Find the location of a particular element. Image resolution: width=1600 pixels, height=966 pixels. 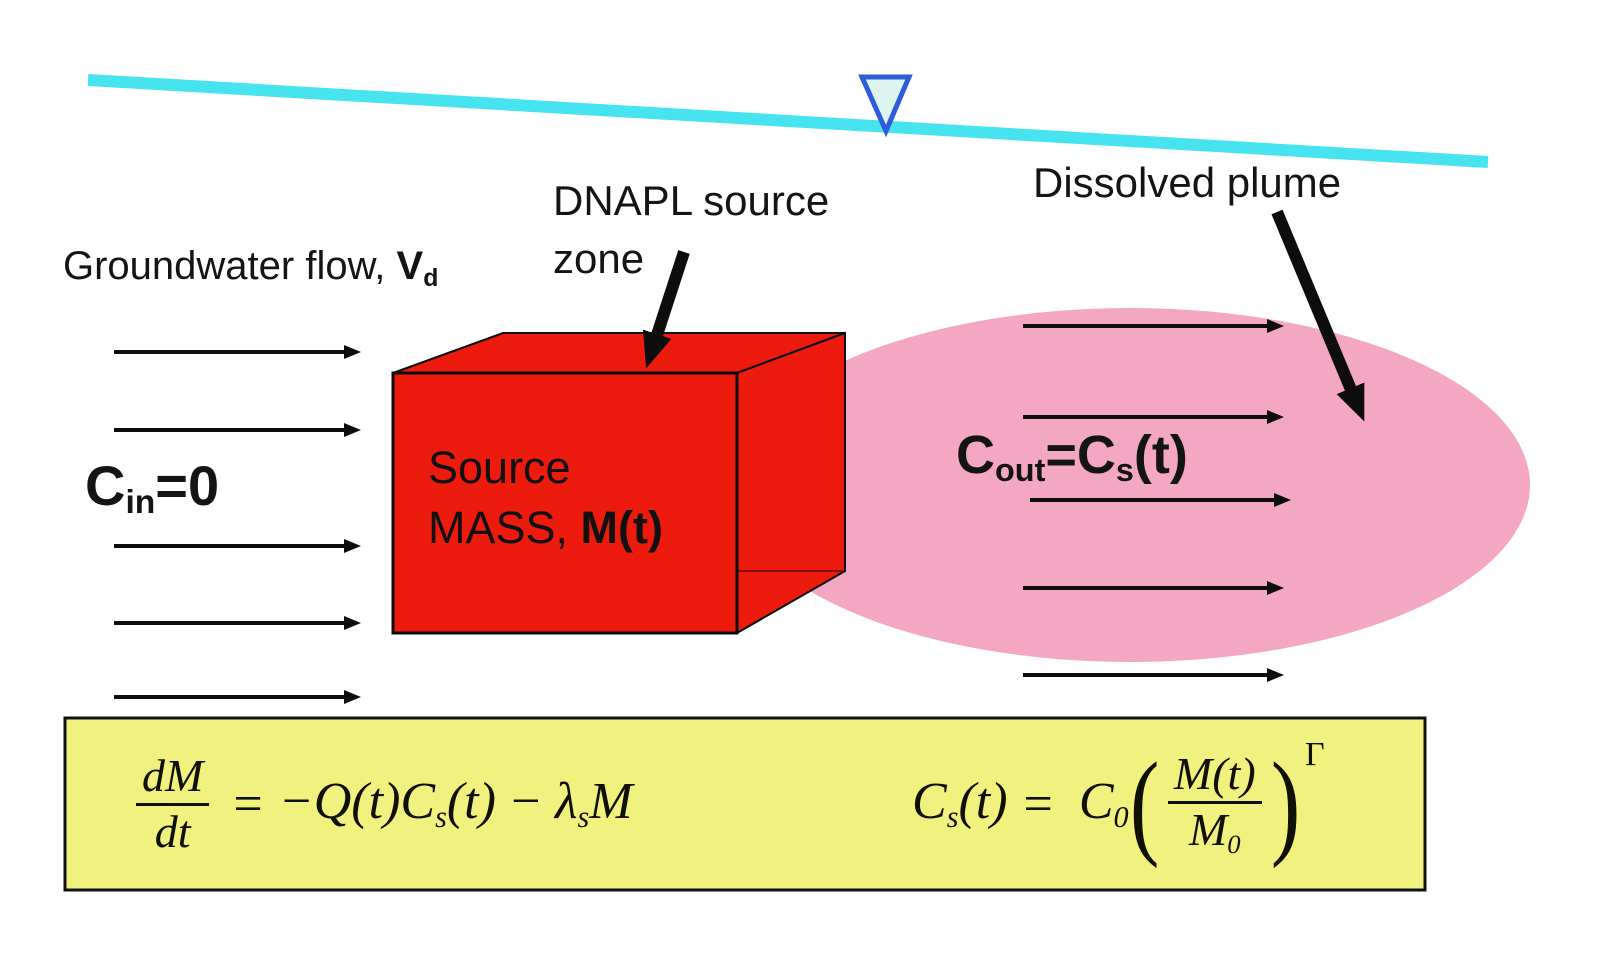

mass-balance-equation: dM dt = −Q(t)Cs(t) − λsM is located at coordinates (380, 804).